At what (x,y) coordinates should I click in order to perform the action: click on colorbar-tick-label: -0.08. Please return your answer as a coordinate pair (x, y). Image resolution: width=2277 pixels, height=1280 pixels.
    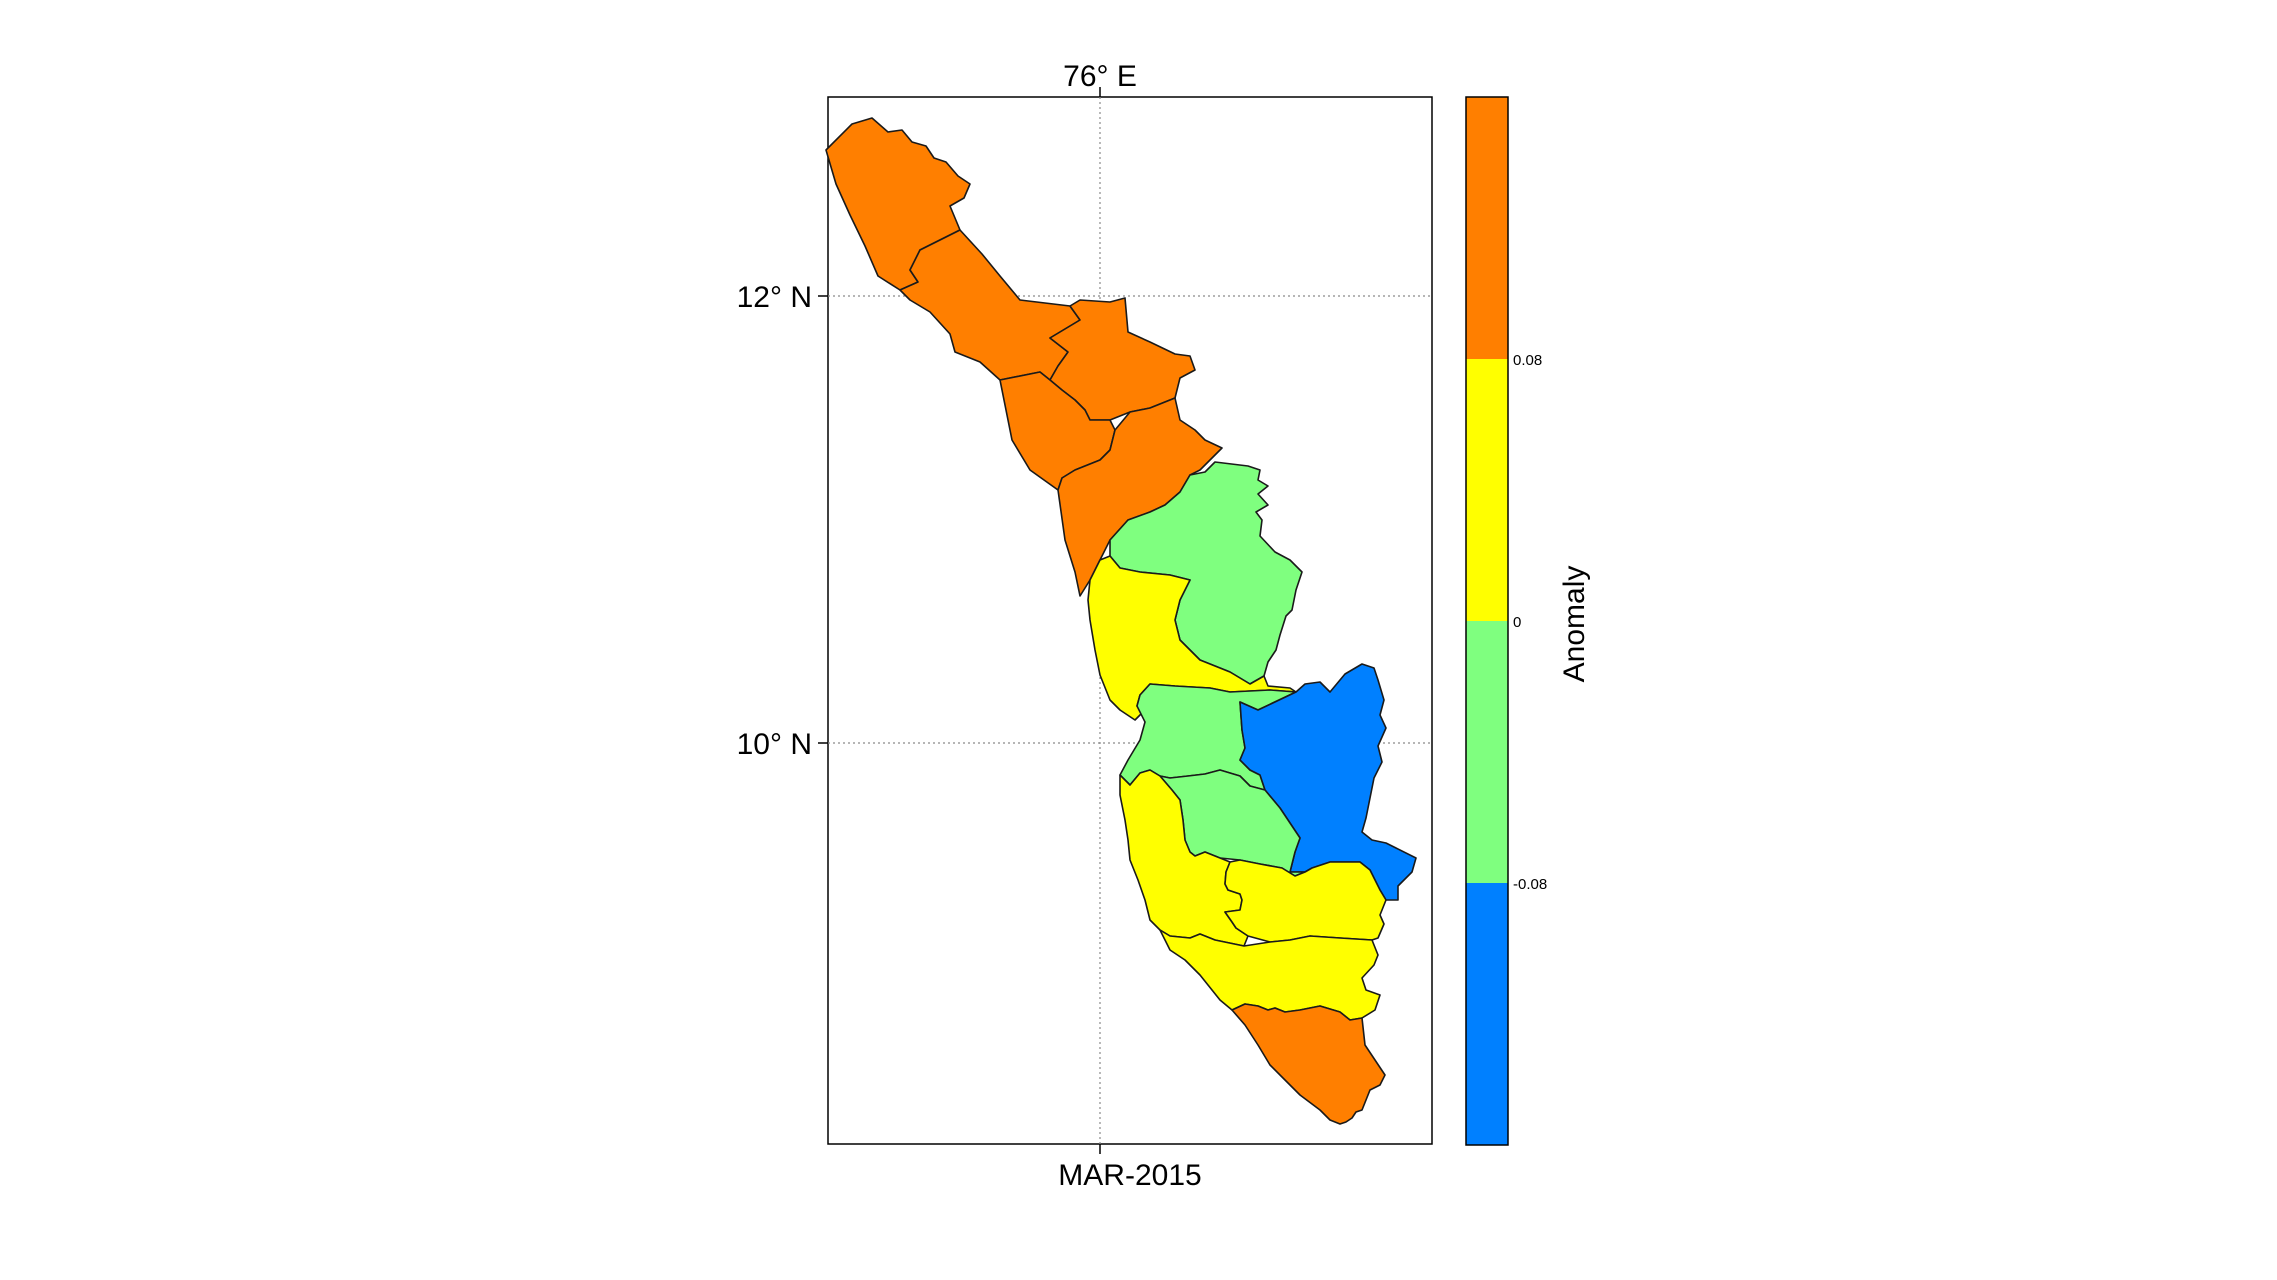
    Looking at the image, I should click on (1530, 884).